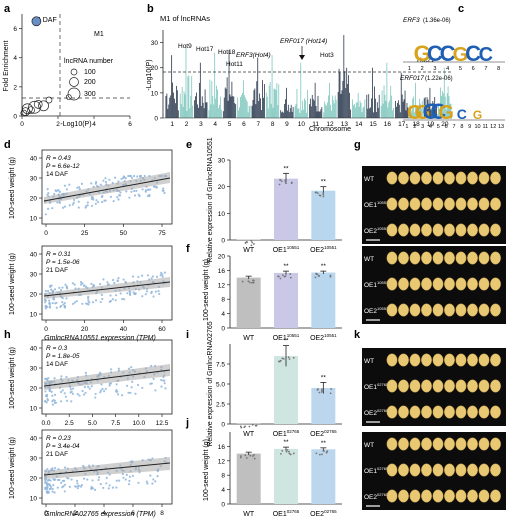 The image size is (509, 519). Describe the element at coordinates (323, 337) in the screenshot. I see `bar-category-label: OE210551` at that location.